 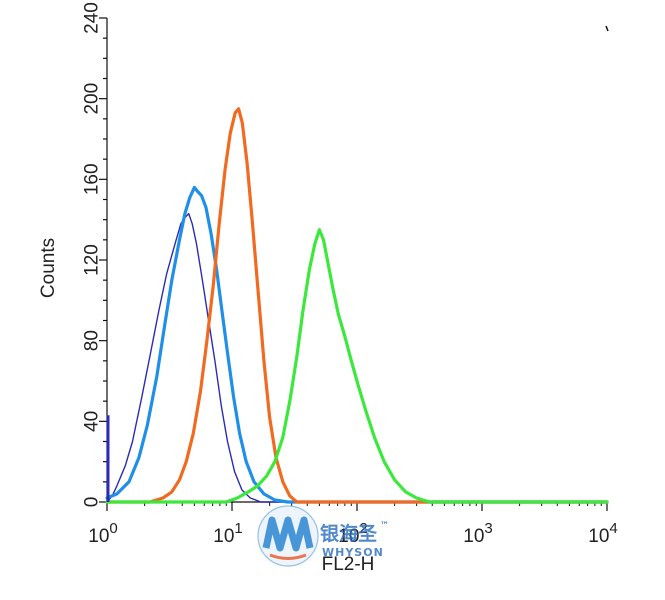 I want to click on y-tick-label: 0, so click(x=92, y=502).